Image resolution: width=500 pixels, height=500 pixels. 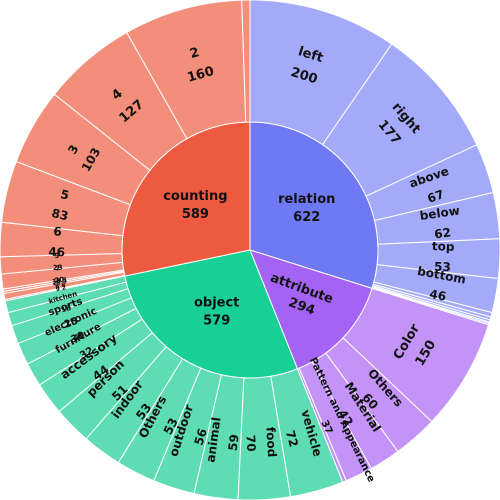 I want to click on subcategory-label-relation-top-4: top, so click(x=443, y=246).